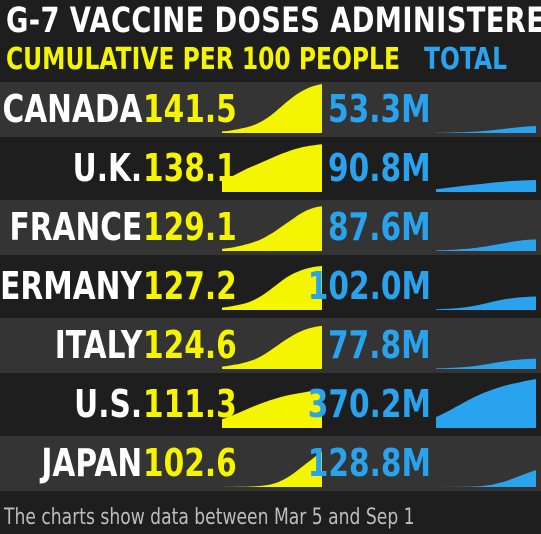 This screenshot has height=534, width=541. I want to click on country-name: GERMANY, so click(71, 286).